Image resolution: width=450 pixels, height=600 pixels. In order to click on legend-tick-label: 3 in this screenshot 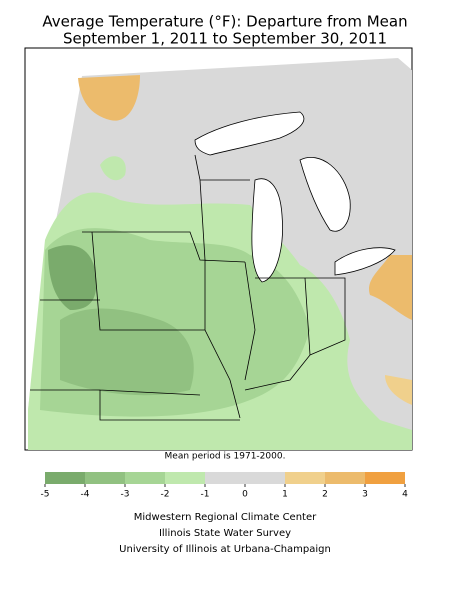, I will do `click(365, 495)`.